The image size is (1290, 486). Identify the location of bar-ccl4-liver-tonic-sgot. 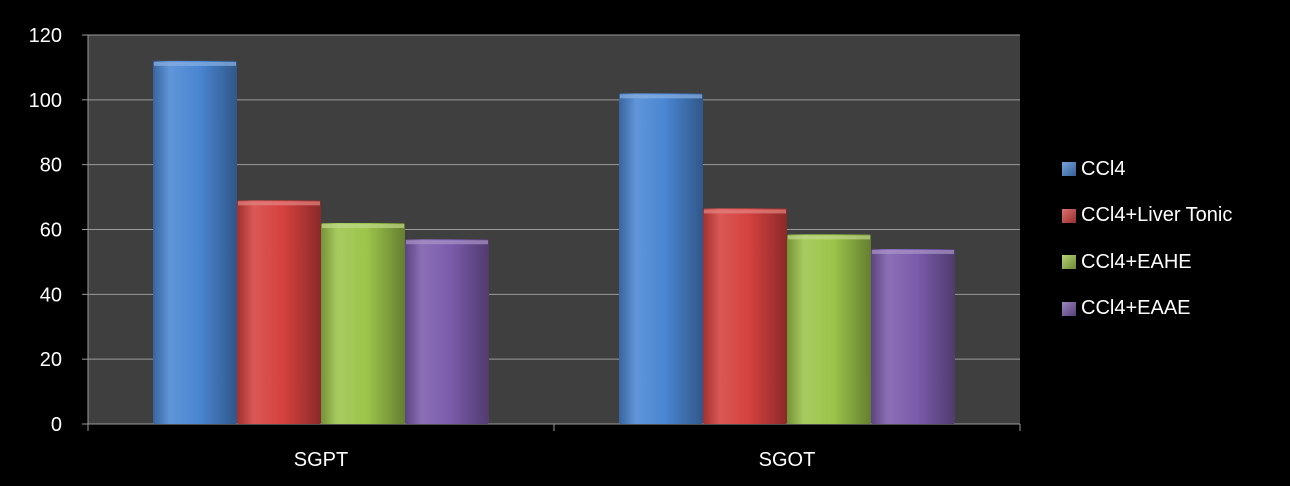
(745, 316).